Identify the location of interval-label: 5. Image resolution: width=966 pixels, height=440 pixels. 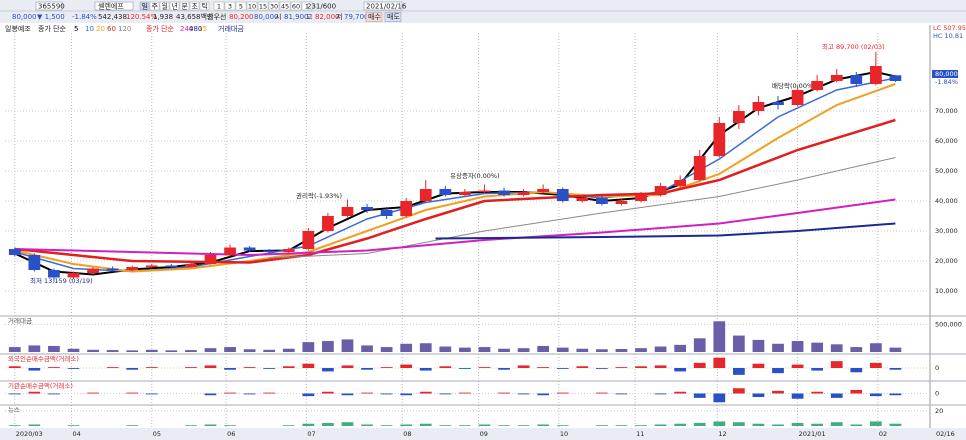
(241, 7).